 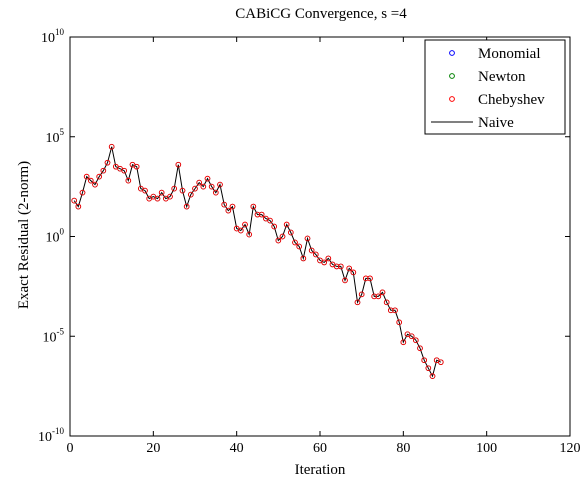 I want to click on chebyshev-legend-marker, so click(x=452, y=99).